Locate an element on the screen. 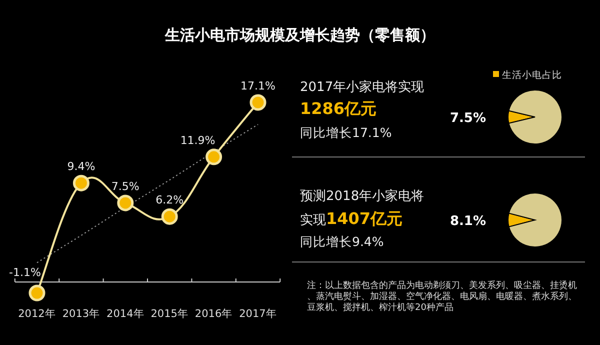 This screenshot has height=345, width=600. data-label: 17.1% is located at coordinates (258, 85).